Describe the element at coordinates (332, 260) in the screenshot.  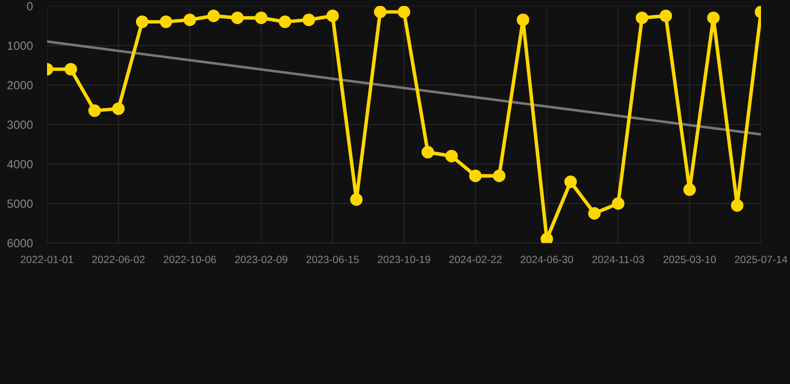
I see `x-tick-label: 2023-06-15` at that location.